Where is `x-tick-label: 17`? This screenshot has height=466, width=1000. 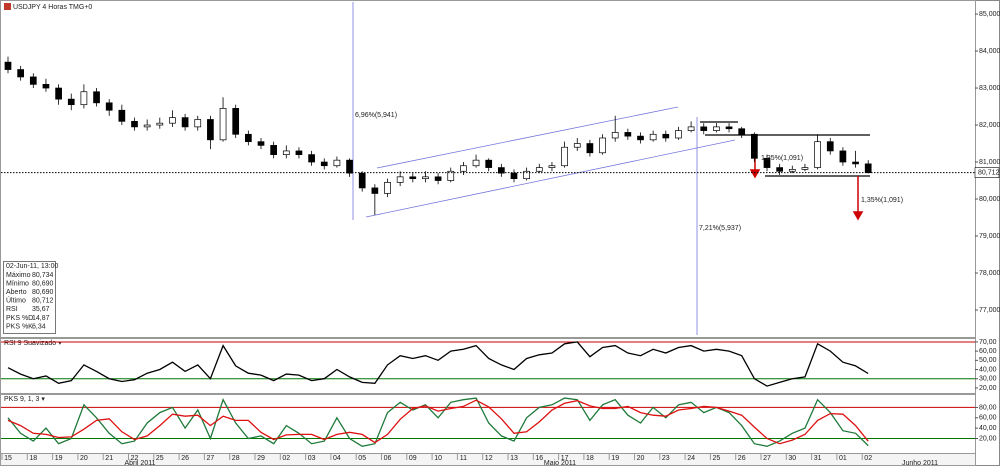 x-tick-label: 17 is located at coordinates (565, 458).